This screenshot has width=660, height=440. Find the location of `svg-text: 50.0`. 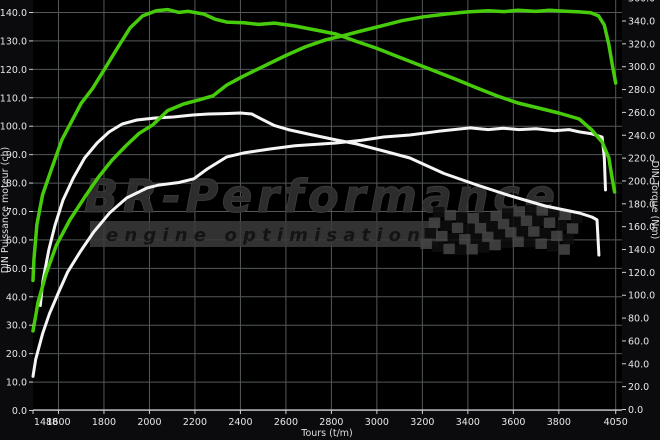

svg-text: 50.0 is located at coordinates (16, 269).